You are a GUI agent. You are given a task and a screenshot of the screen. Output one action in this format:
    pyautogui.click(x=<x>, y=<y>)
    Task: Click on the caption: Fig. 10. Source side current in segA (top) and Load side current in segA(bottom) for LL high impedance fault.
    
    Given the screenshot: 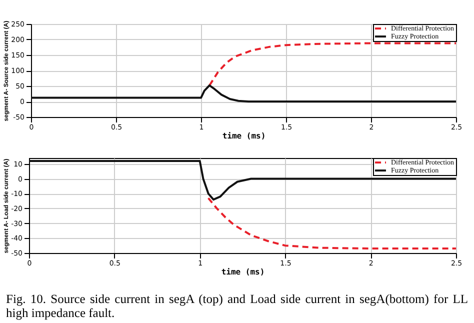 What is the action you would take?
    pyautogui.click(x=237, y=306)
    